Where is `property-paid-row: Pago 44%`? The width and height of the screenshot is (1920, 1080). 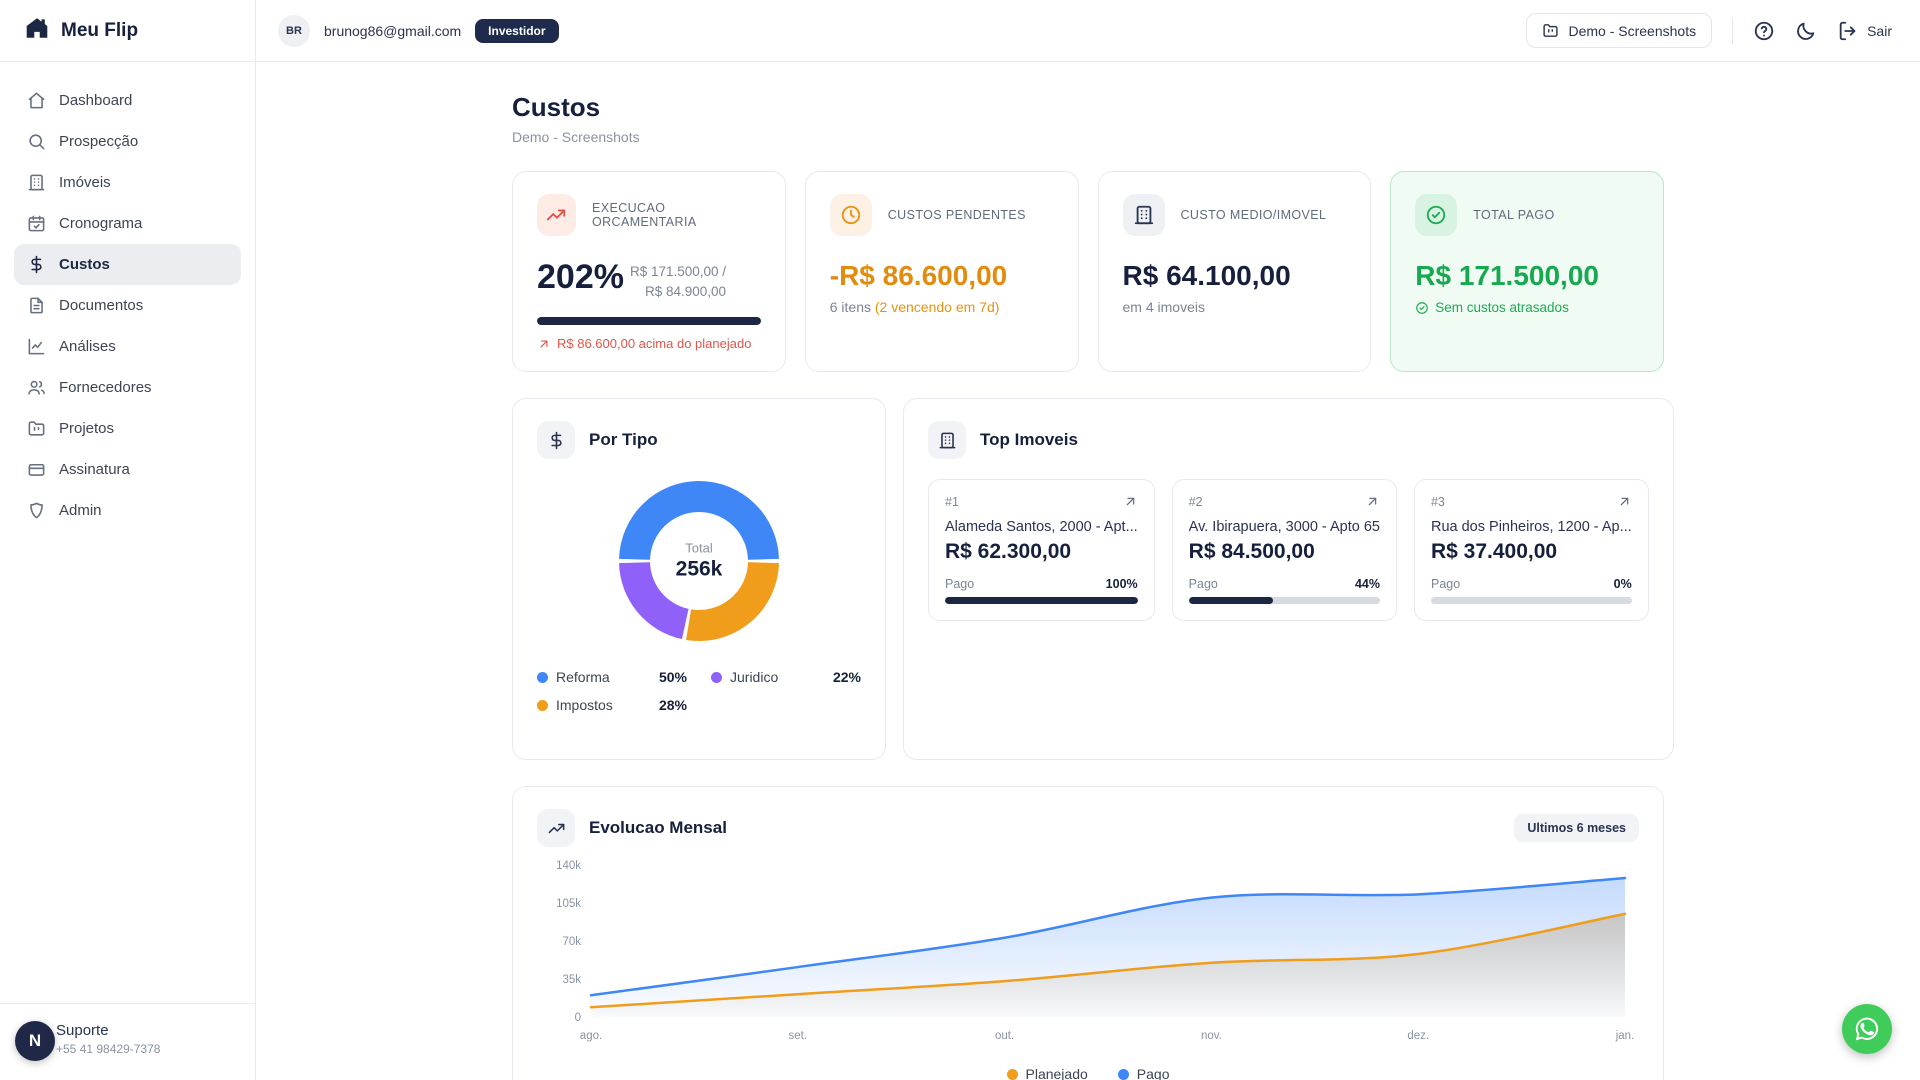
property-paid-row: Pago 44% is located at coordinates (1284, 584).